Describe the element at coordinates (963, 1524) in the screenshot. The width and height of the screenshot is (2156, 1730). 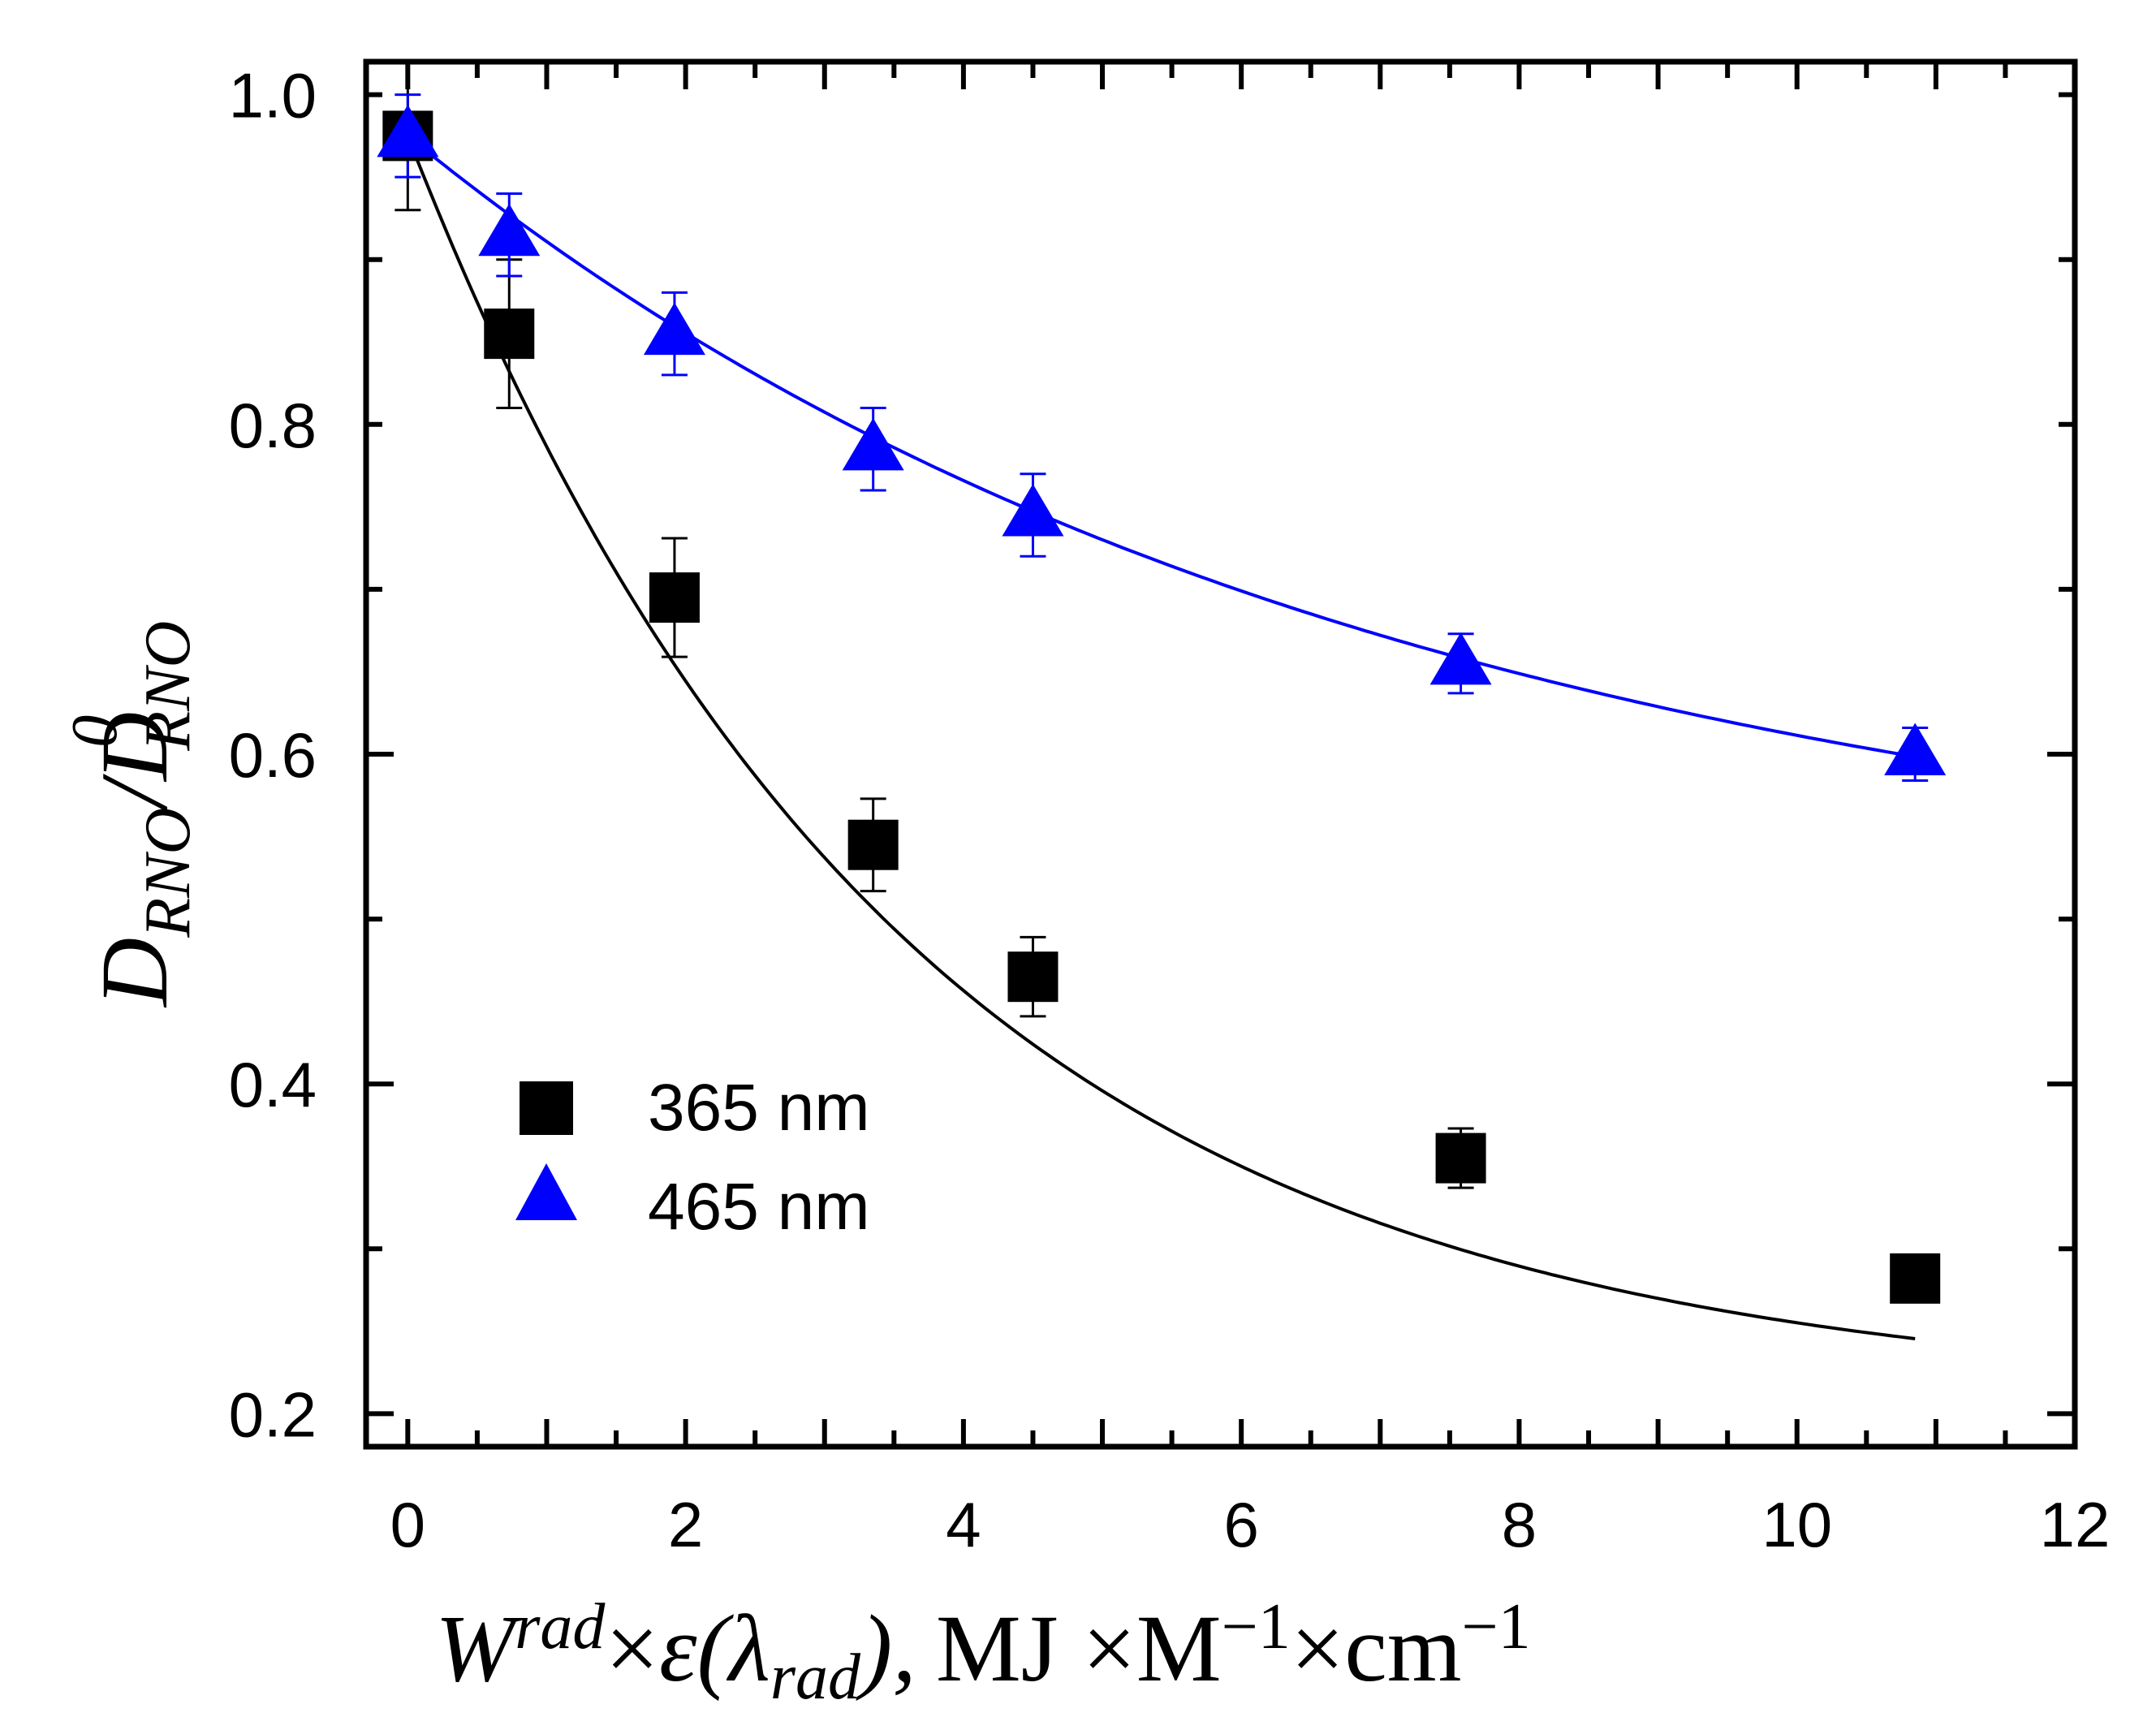
I see `x-tick-label: 4` at that location.